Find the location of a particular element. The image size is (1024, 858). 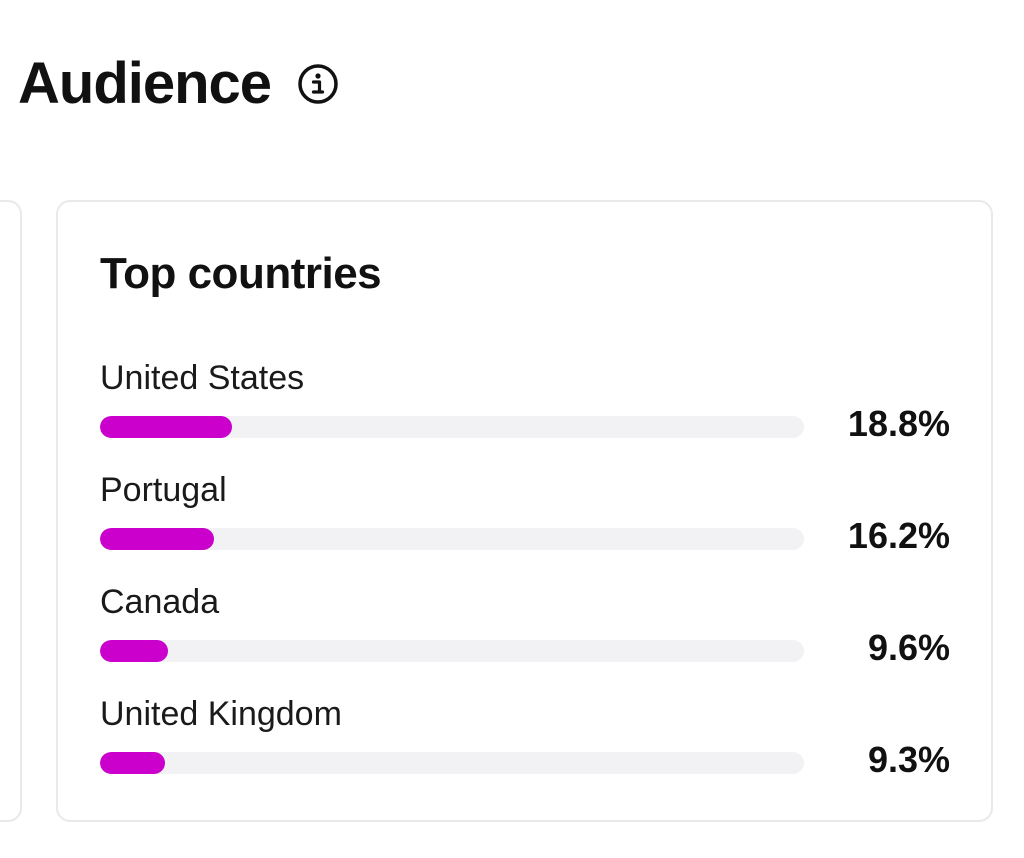

country-row: United Kingdom 9.3% is located at coordinates (525, 739).